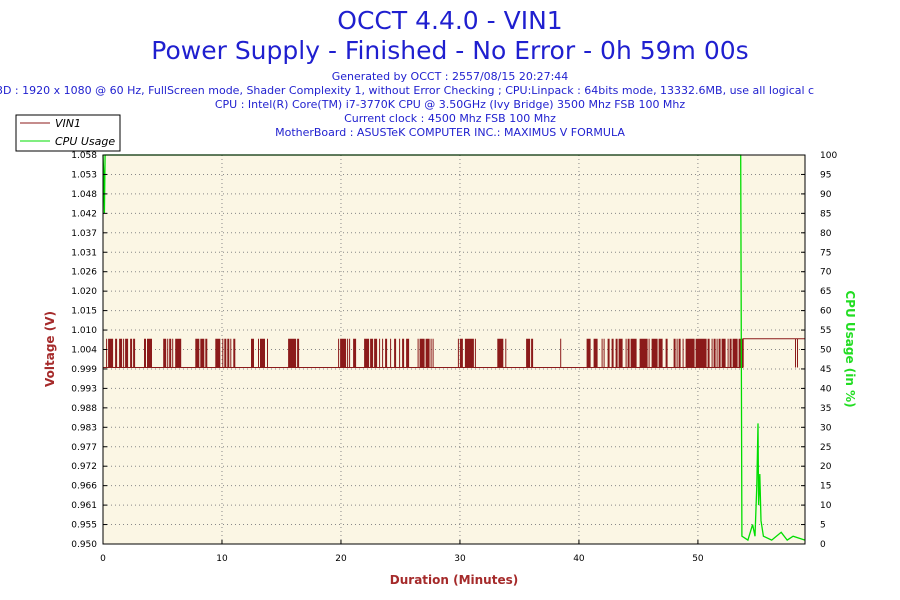  What do you see at coordinates (826, 389) in the screenshot?
I see `y2-tick-label: 40` at bounding box center [826, 389].